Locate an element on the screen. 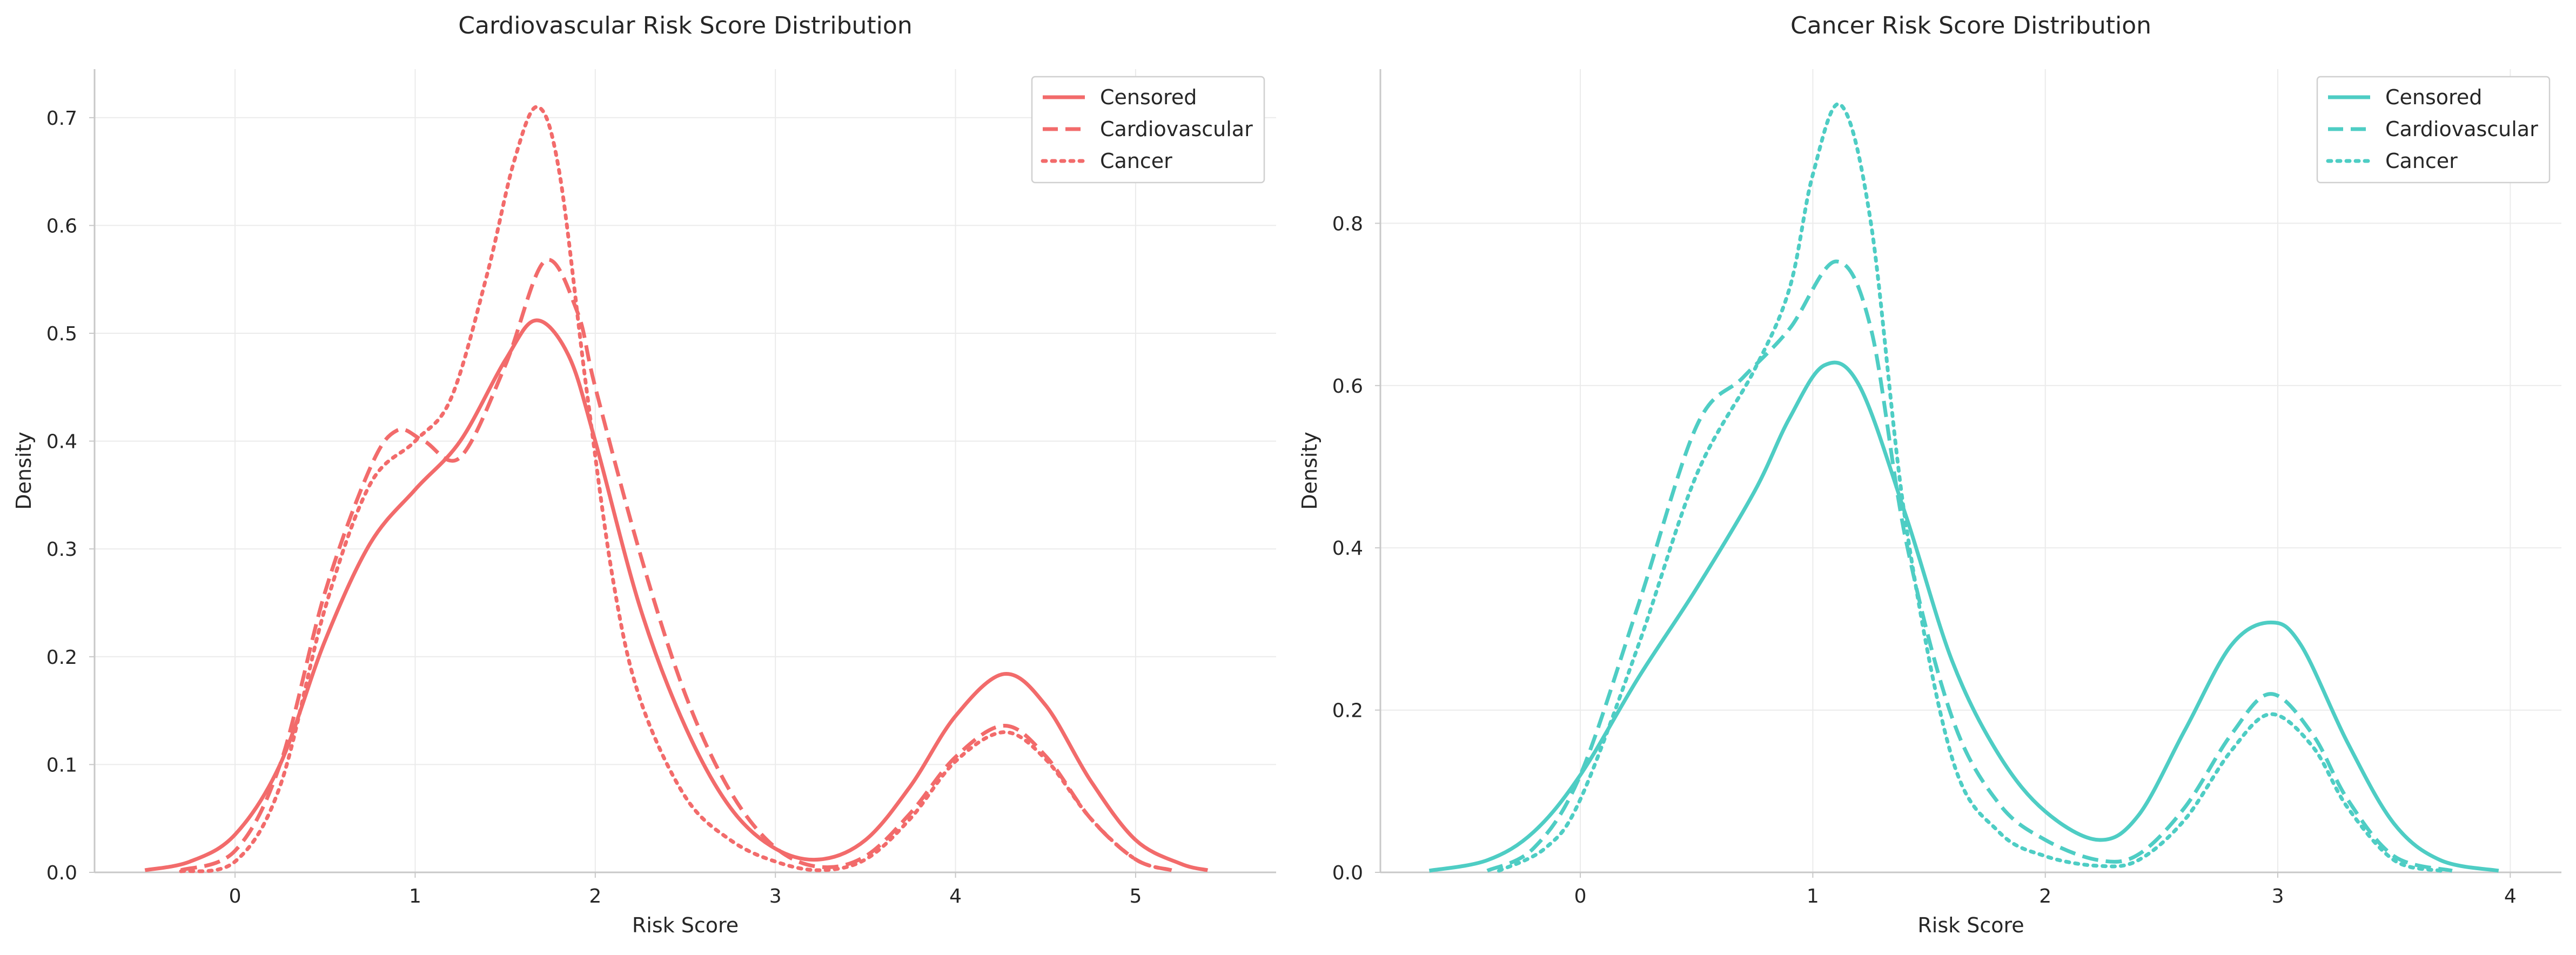 The height and width of the screenshot is (955, 2576). y-tick-label: 0.3 is located at coordinates (62, 550).